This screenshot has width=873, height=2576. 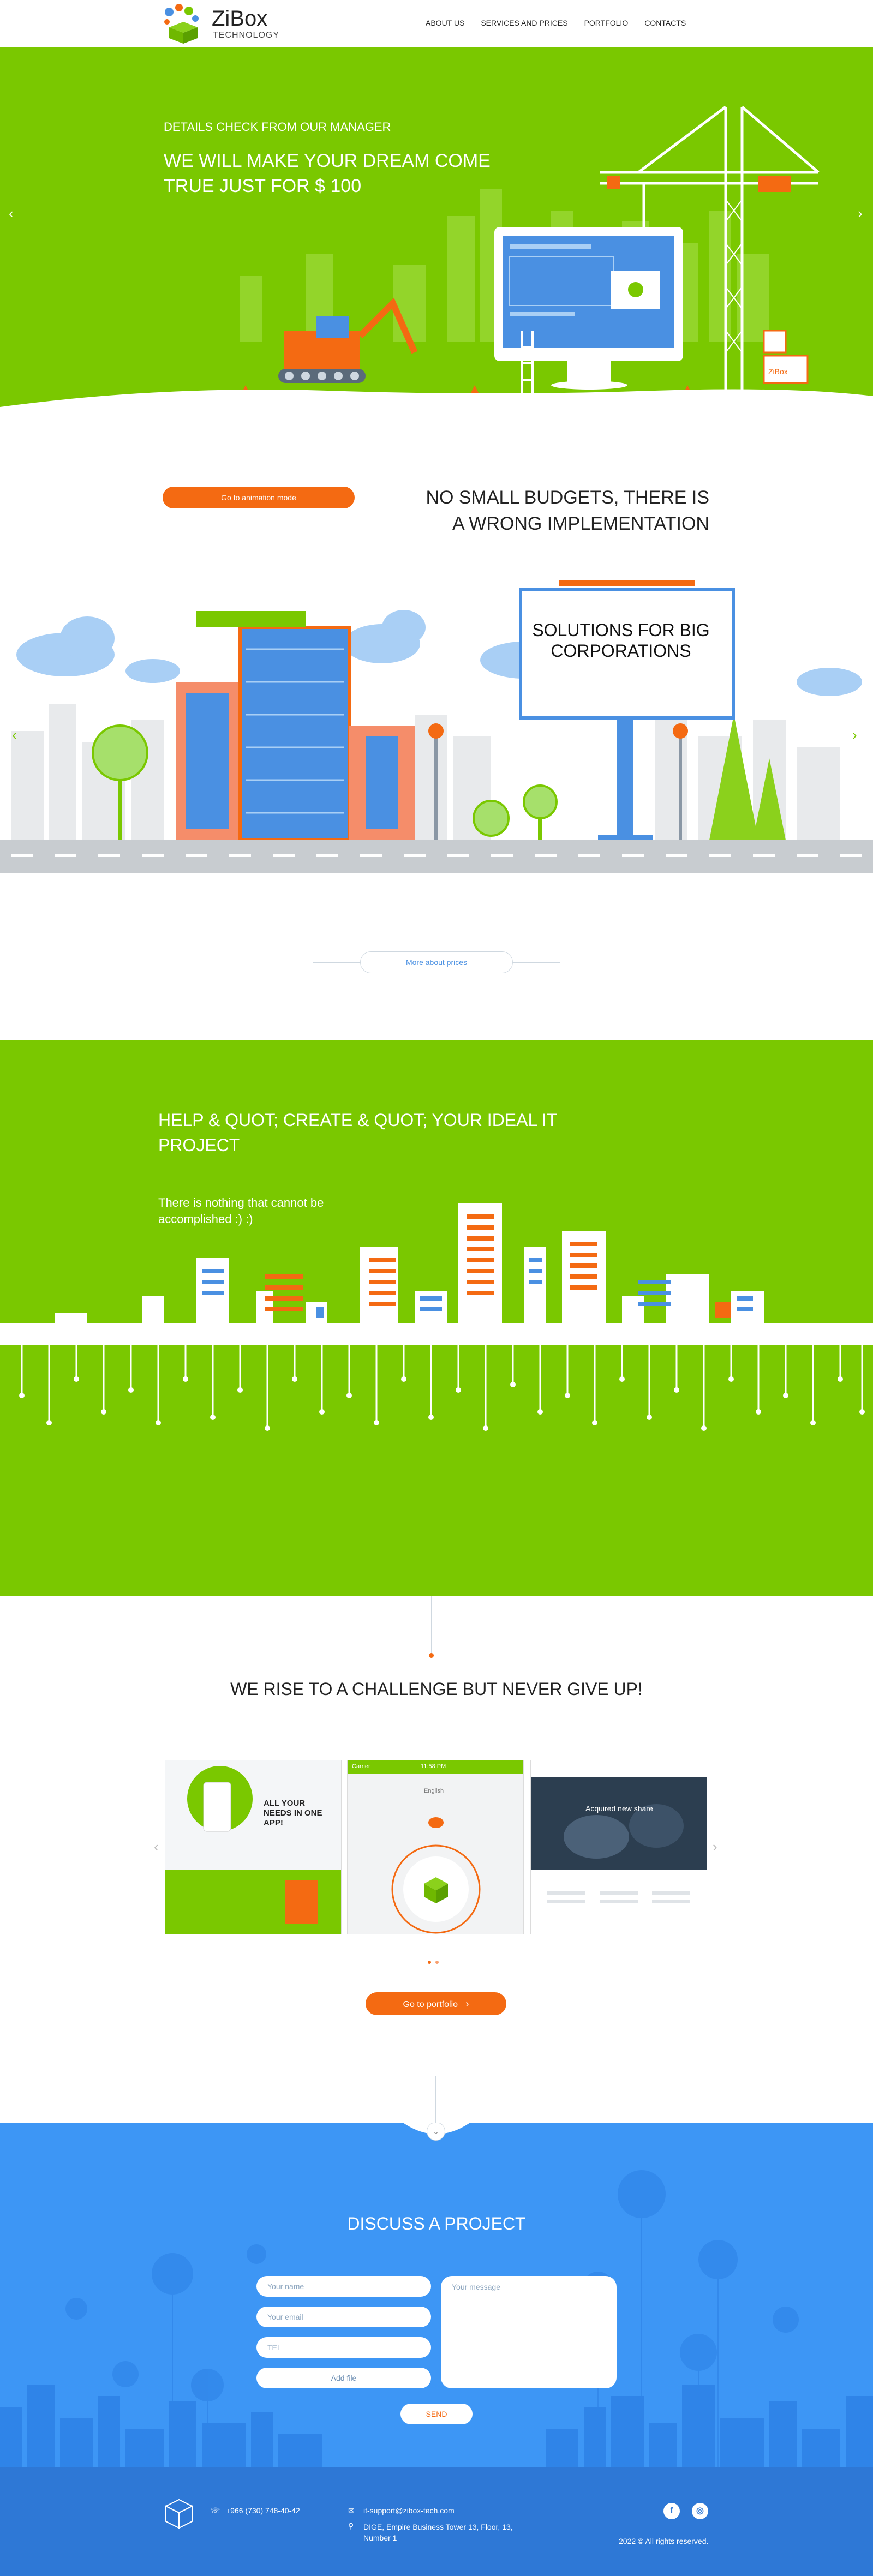 What do you see at coordinates (430, 2004) in the screenshot?
I see `portfolio-button-label: Go to portfolio` at bounding box center [430, 2004].